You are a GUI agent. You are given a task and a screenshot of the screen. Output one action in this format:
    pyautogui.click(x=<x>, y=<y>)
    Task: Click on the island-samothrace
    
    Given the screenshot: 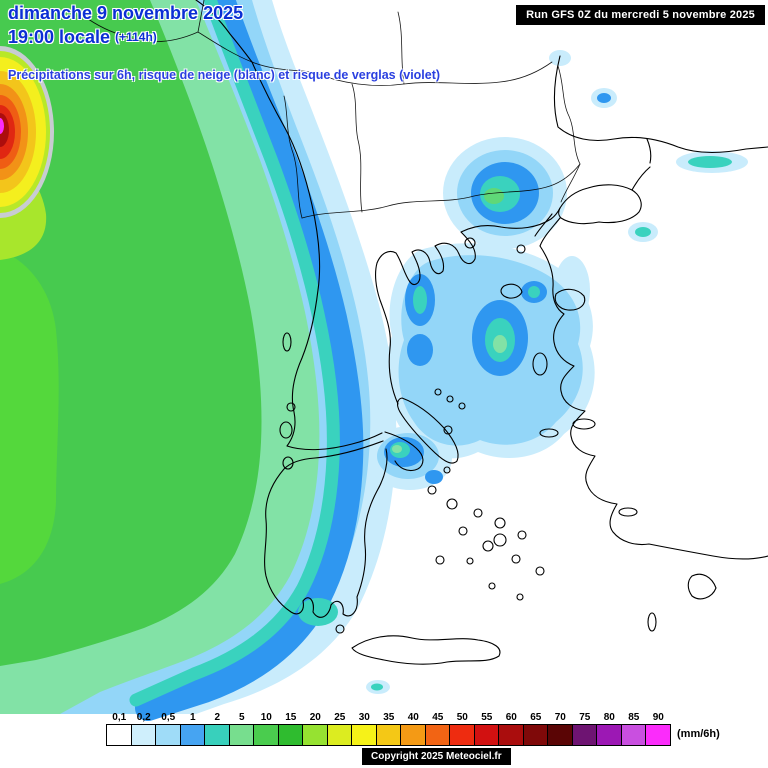 What is the action you would take?
    pyautogui.click(x=521, y=249)
    